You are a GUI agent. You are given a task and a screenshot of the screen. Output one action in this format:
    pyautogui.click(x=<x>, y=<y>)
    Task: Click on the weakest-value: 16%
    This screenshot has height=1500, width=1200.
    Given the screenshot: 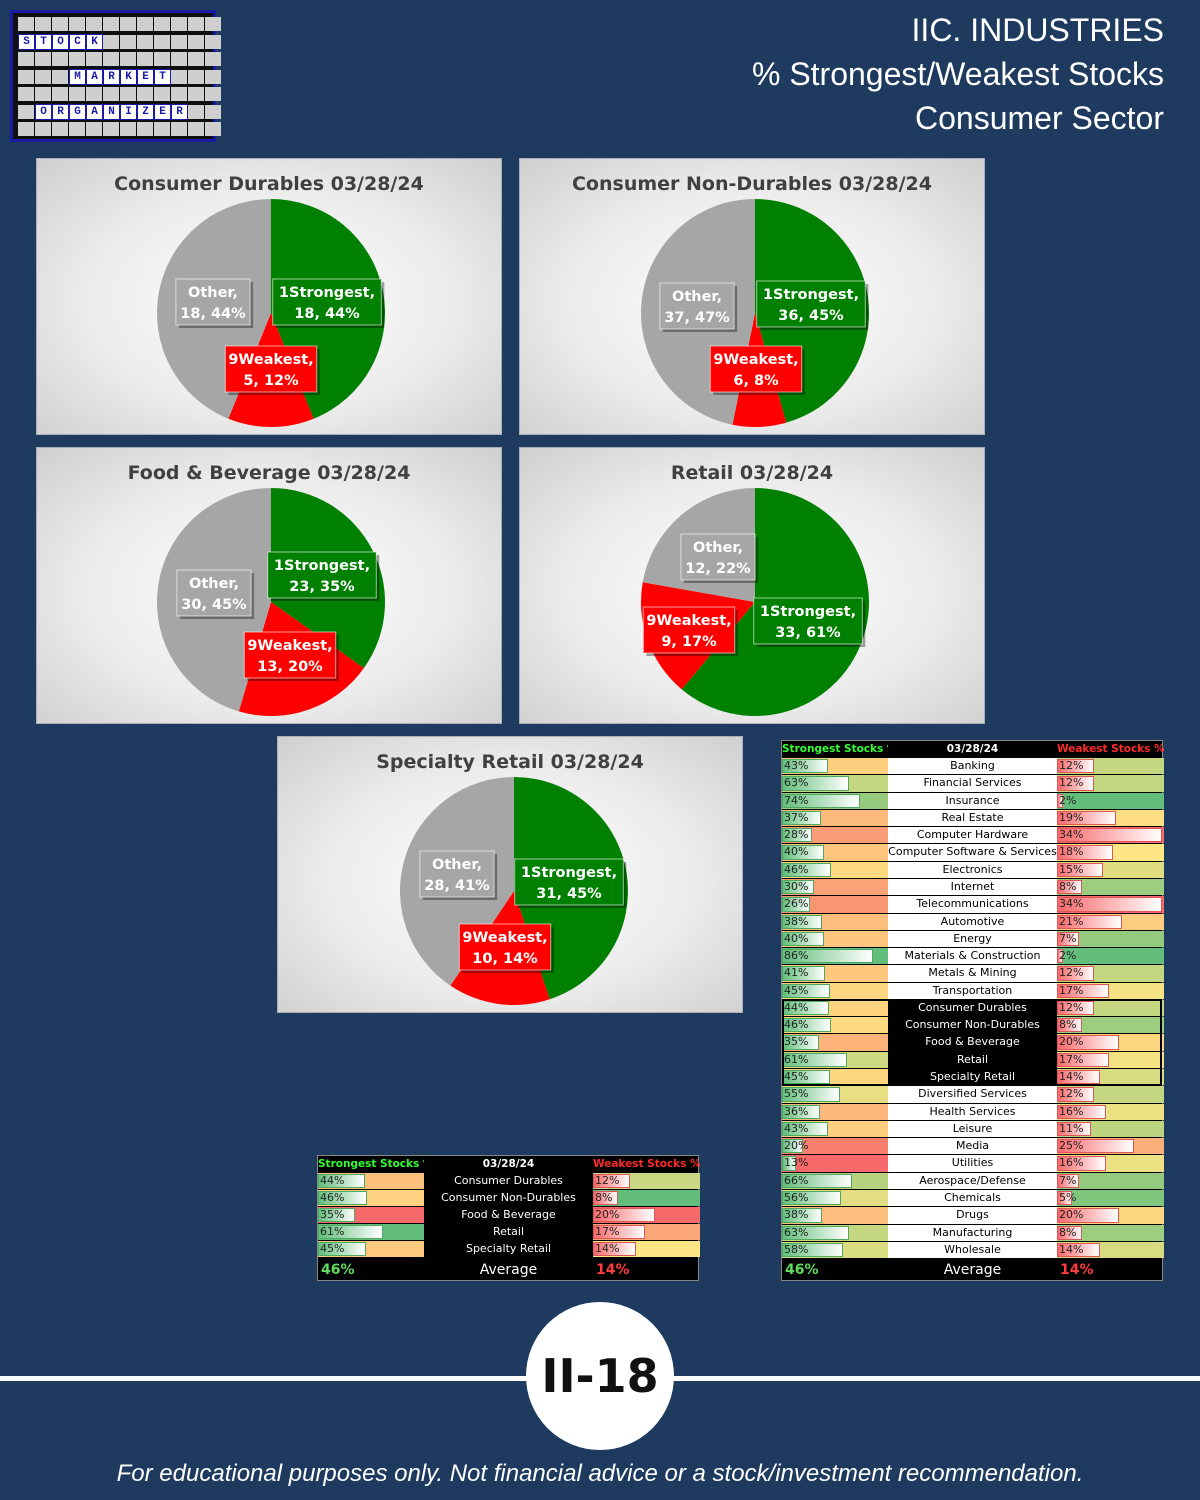 What is the action you would take?
    pyautogui.click(x=1071, y=1163)
    